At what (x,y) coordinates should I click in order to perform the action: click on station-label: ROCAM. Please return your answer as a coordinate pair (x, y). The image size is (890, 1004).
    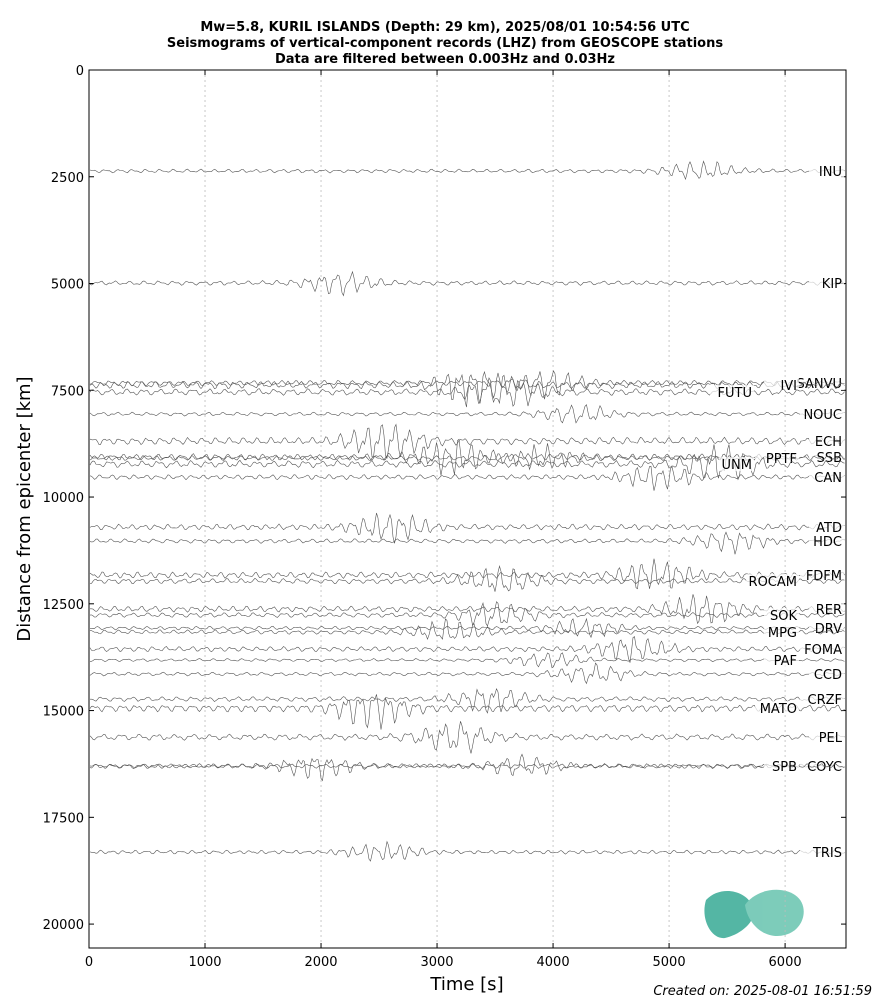
    Looking at the image, I should click on (773, 582).